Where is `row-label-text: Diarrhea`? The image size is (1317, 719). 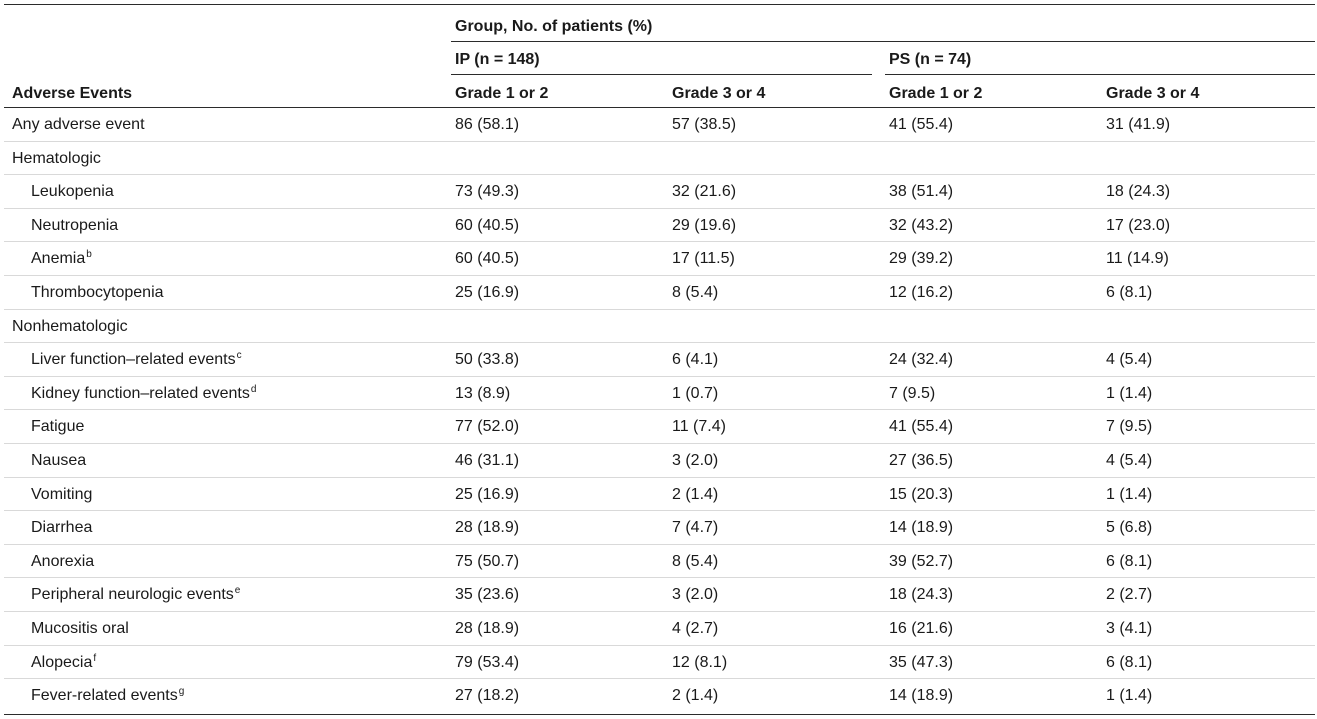 row-label-text: Diarrhea is located at coordinates (62, 528).